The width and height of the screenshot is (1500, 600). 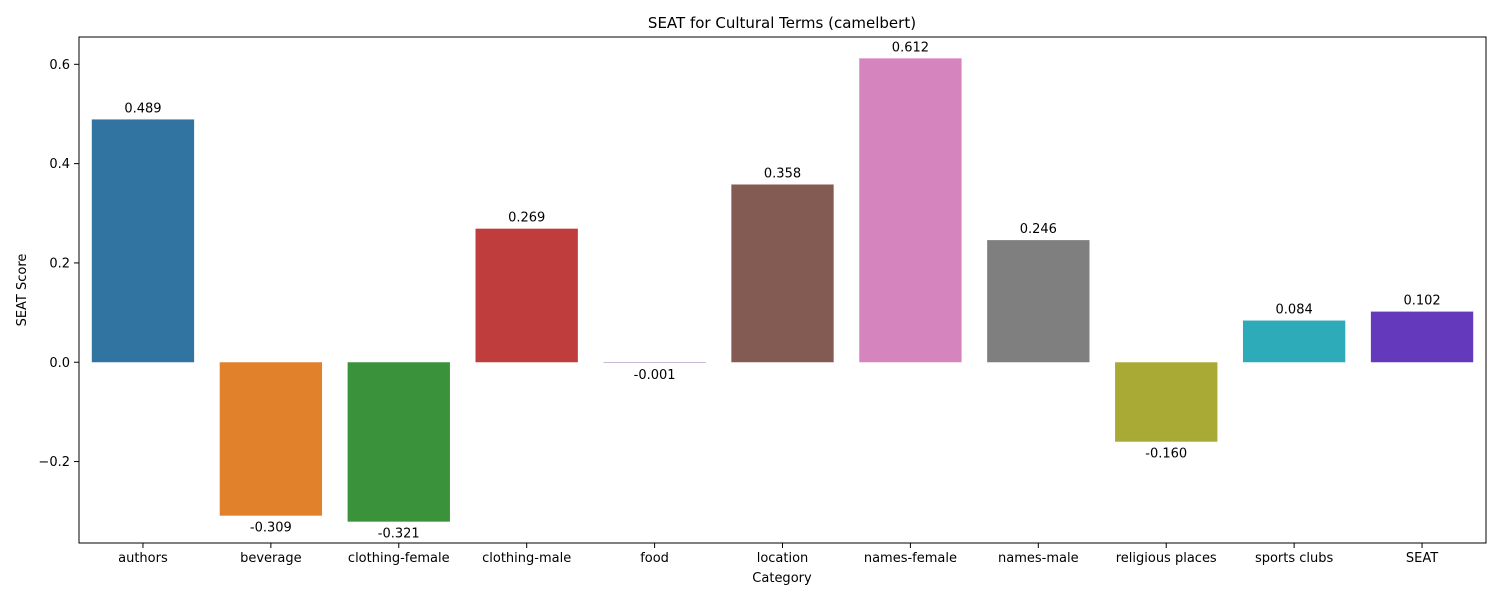 I want to click on chart-title: SEAT for Cultural Terms (camelbert), so click(x=782, y=23).